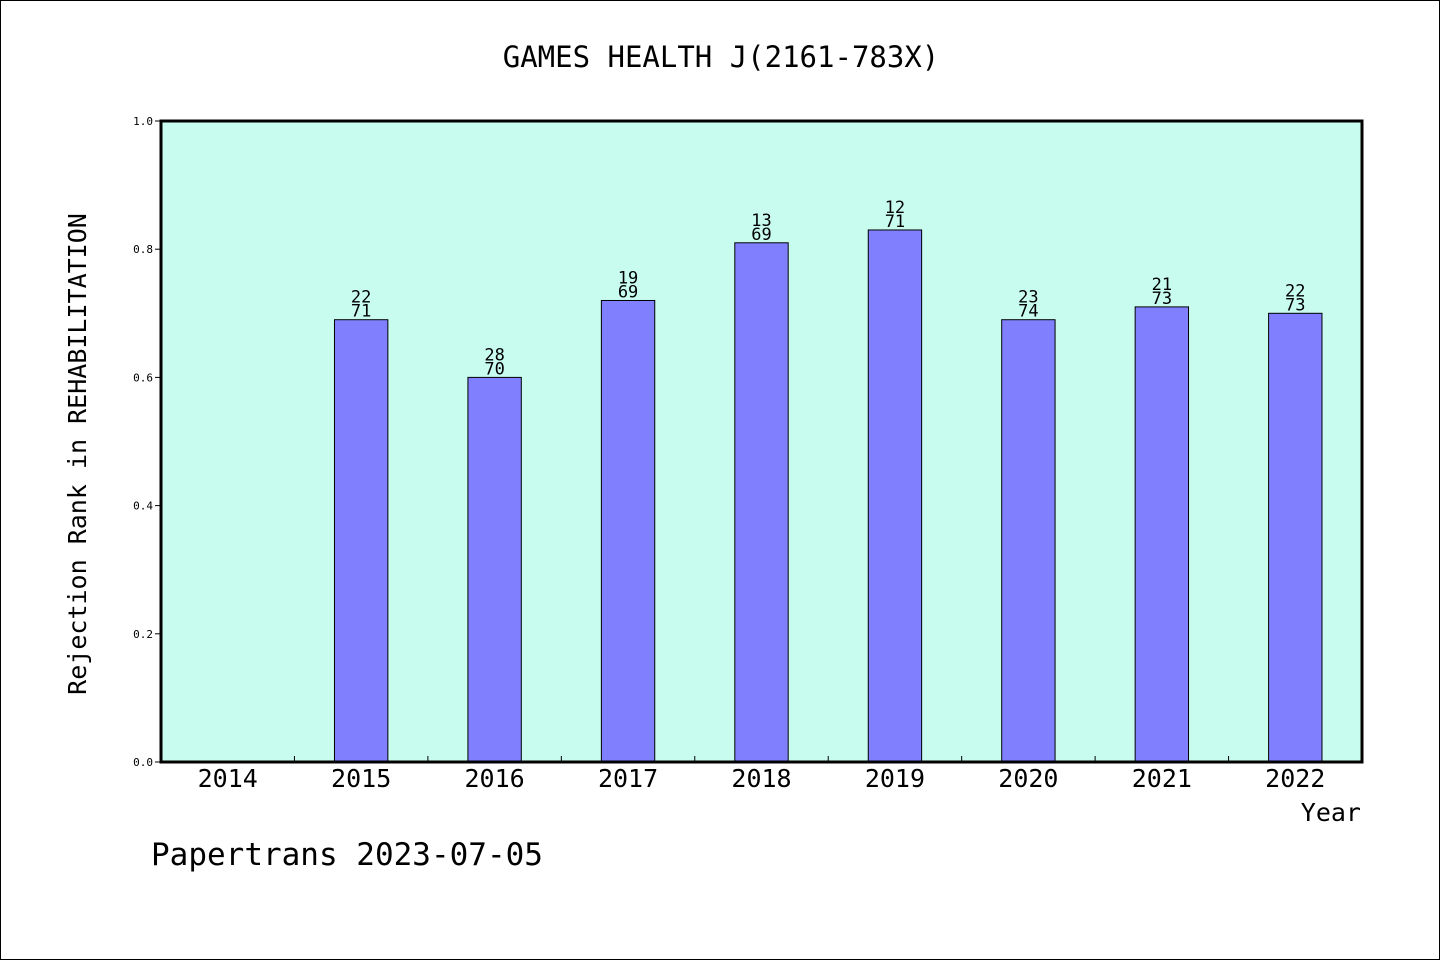 The image size is (1440, 961). I want to click on x-tick-label: 2016, so click(495, 778).